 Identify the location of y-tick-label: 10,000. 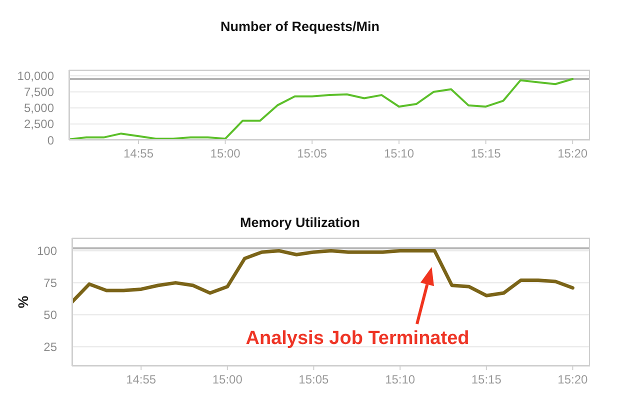
(35, 76).